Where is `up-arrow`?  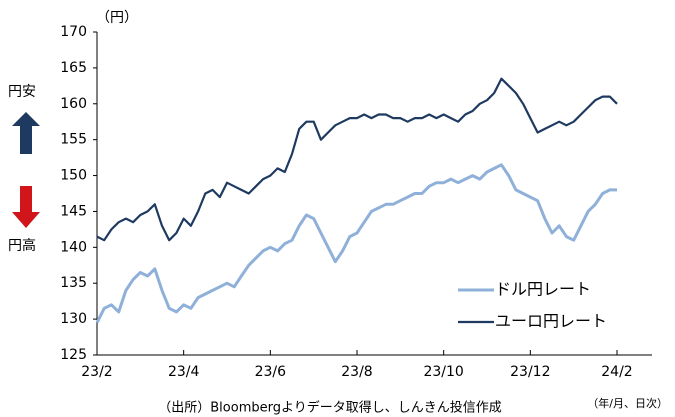 up-arrow is located at coordinates (26, 133).